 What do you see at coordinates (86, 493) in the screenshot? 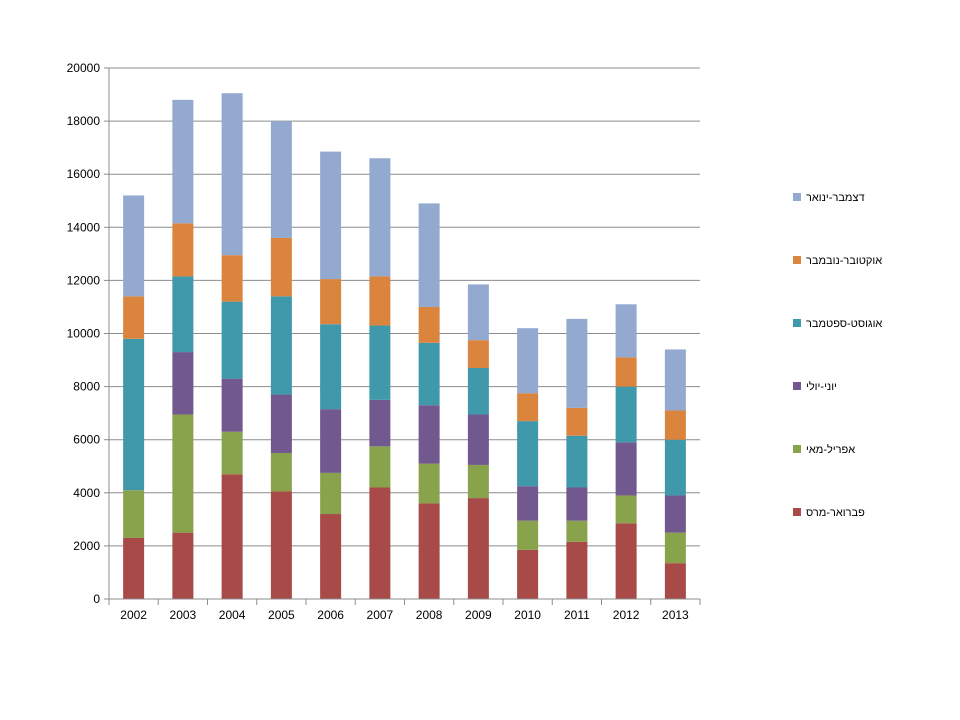
I see `y-tick-label: 4000` at bounding box center [86, 493].